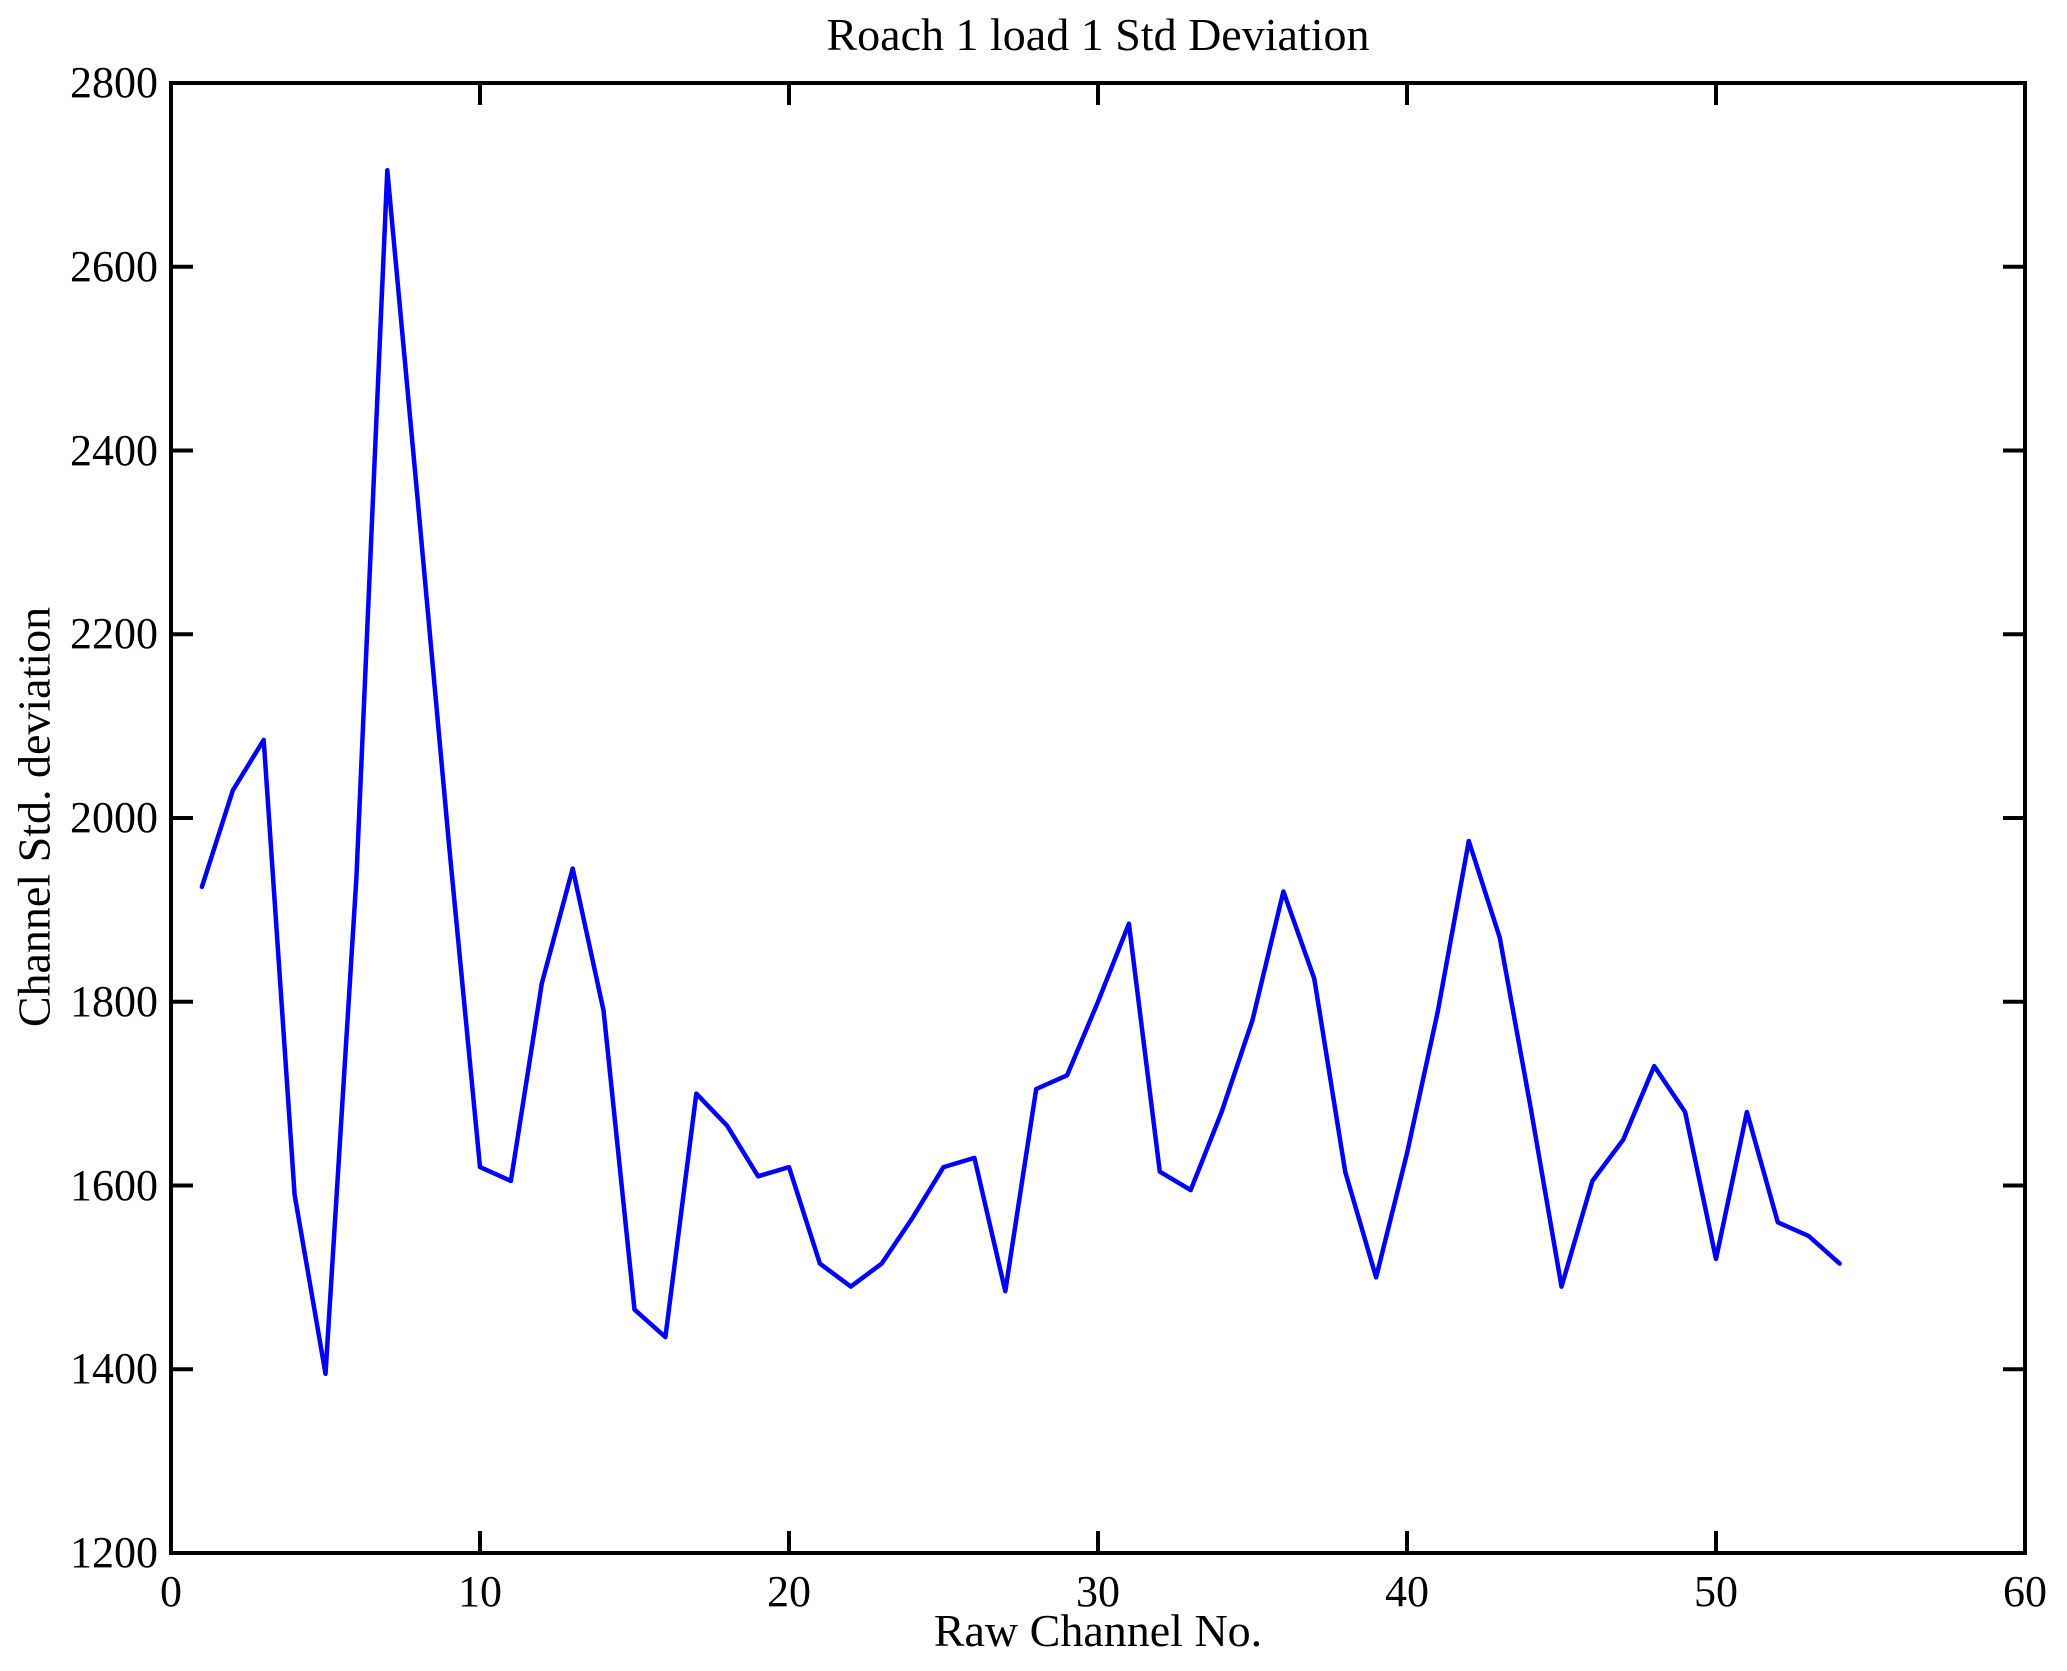  Describe the element at coordinates (171, 1591) in the screenshot. I see `x-tick-label: 0` at that location.